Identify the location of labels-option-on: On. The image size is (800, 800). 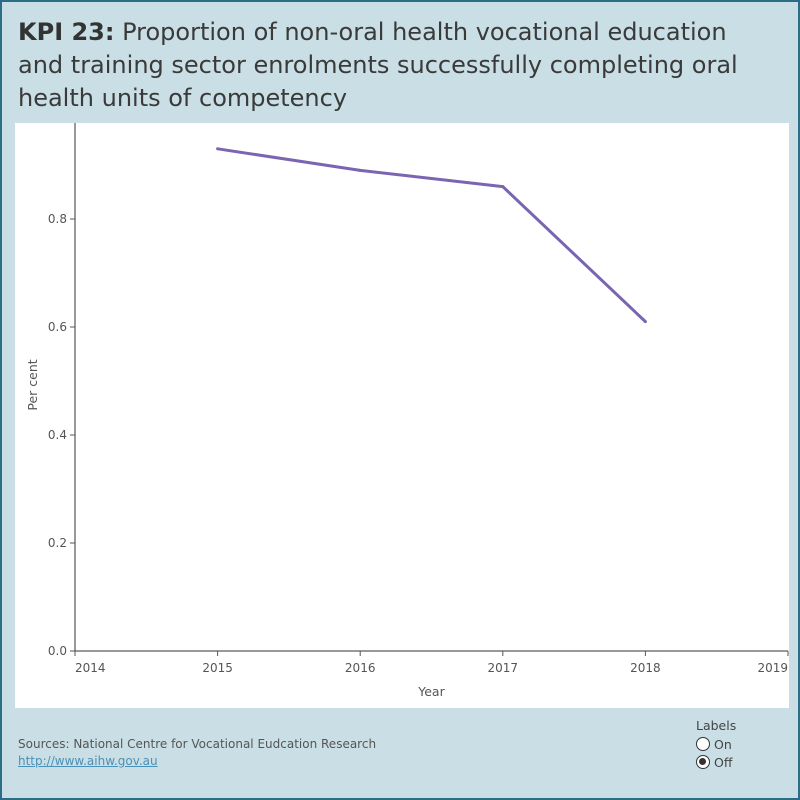
(716, 744).